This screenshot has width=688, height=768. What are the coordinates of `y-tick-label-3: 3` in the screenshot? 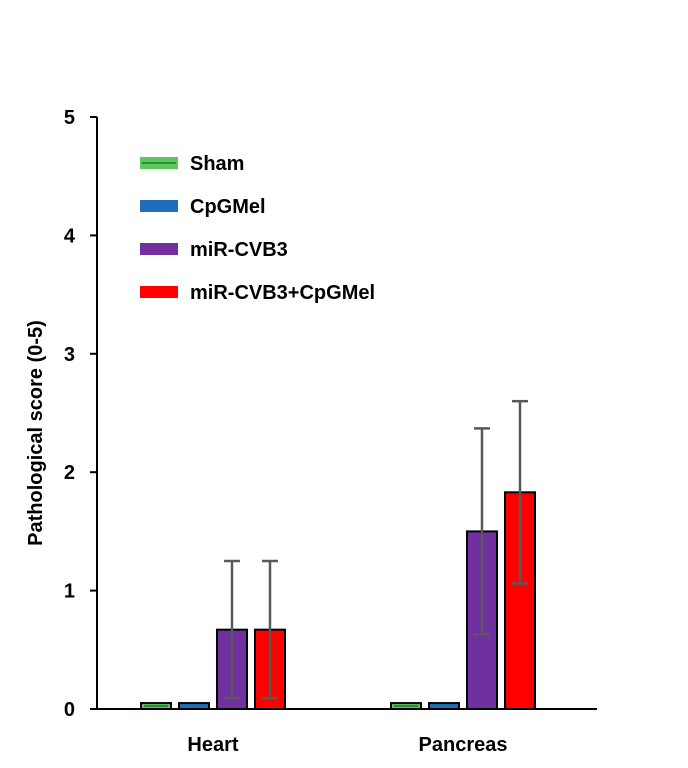 It's located at (69, 355).